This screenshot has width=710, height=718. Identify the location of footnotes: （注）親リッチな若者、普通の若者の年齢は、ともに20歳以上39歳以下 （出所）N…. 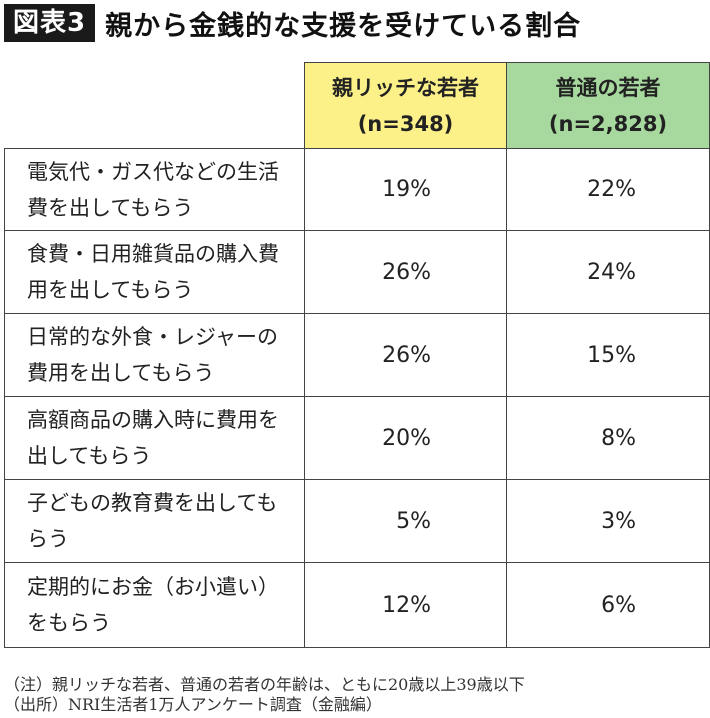
(264, 695).